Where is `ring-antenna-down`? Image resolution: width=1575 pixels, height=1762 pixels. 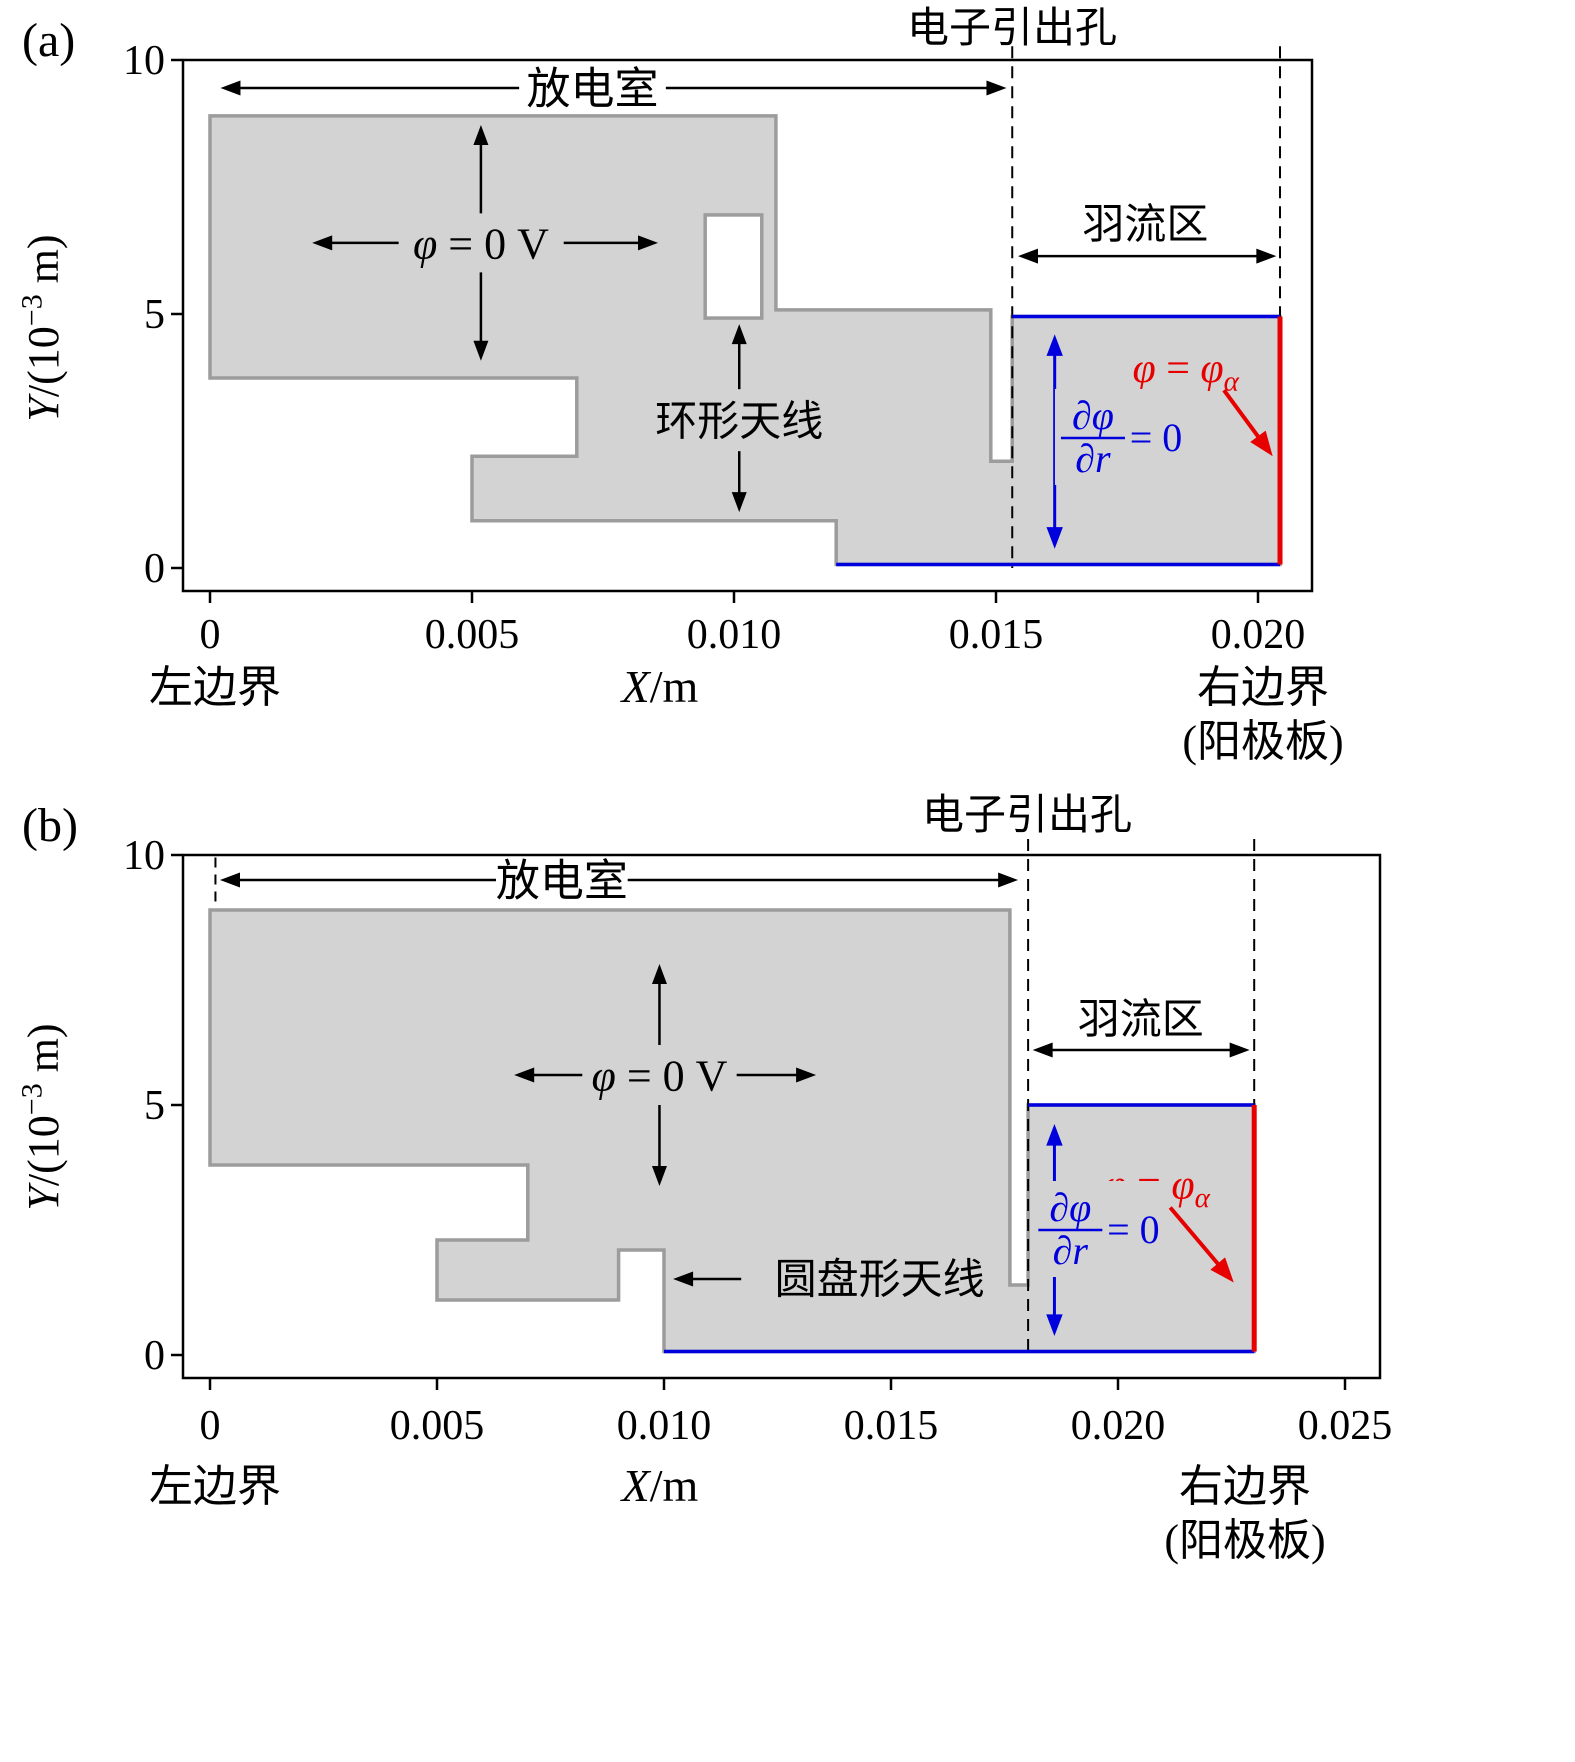
ring-antenna-down is located at coordinates (739, 482).